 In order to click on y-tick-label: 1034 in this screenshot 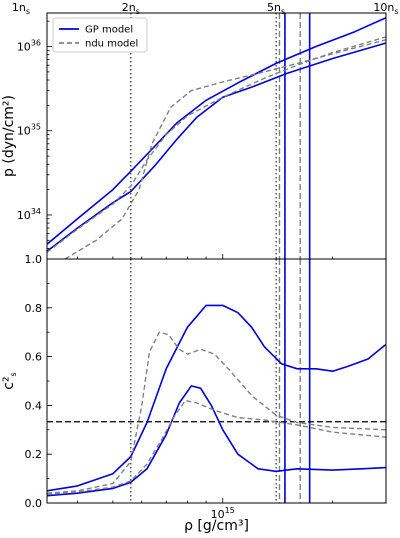, I will do `click(29, 214)`.